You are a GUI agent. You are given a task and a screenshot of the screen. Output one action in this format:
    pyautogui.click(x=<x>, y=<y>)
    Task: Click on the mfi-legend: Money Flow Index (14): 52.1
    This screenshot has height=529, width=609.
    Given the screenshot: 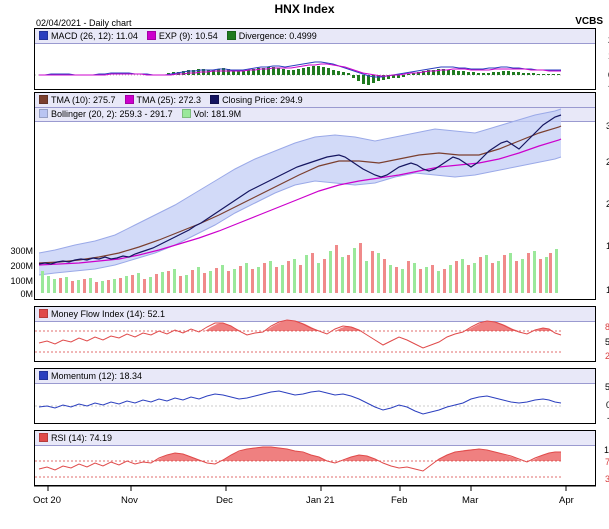 What is the action you would take?
    pyautogui.click(x=315, y=314)
    